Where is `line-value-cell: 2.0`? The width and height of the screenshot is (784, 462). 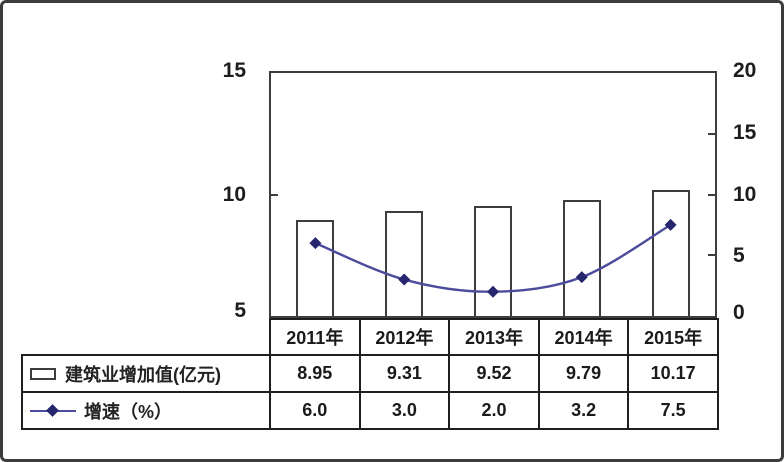 line-value-cell: 2.0 is located at coordinates (494, 410).